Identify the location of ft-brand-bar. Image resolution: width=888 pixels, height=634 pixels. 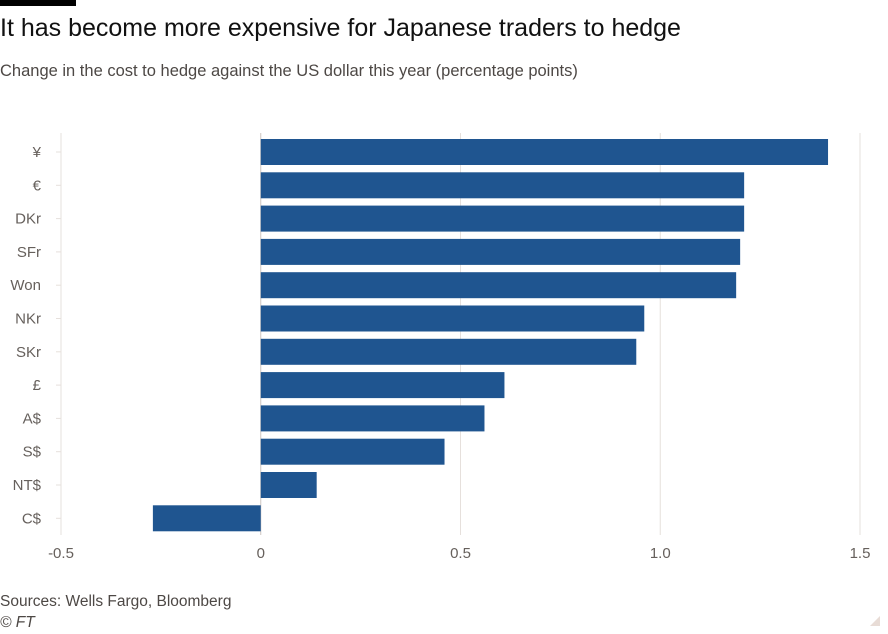
(38, 3).